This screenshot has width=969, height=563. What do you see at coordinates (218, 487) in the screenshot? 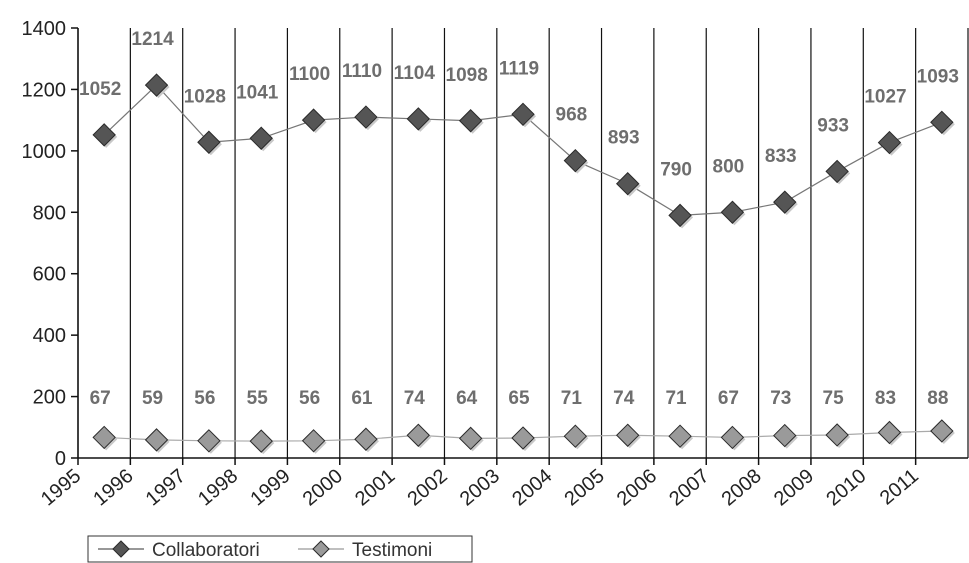
I see `x-tick-label: 1998` at bounding box center [218, 487].